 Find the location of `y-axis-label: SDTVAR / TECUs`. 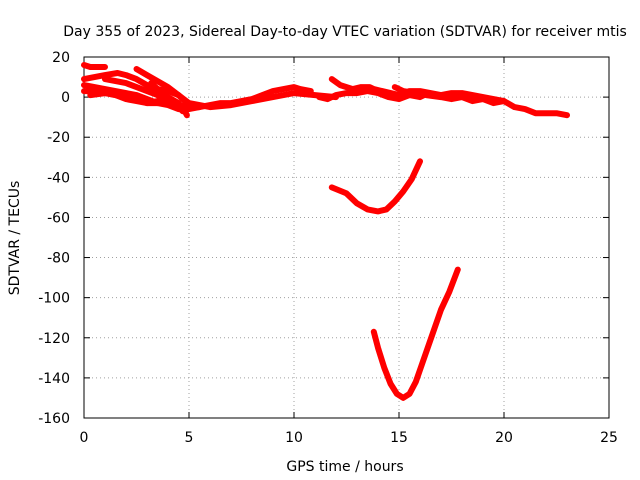

y-axis-label: SDTVAR / TECUs is located at coordinates (15, 238).